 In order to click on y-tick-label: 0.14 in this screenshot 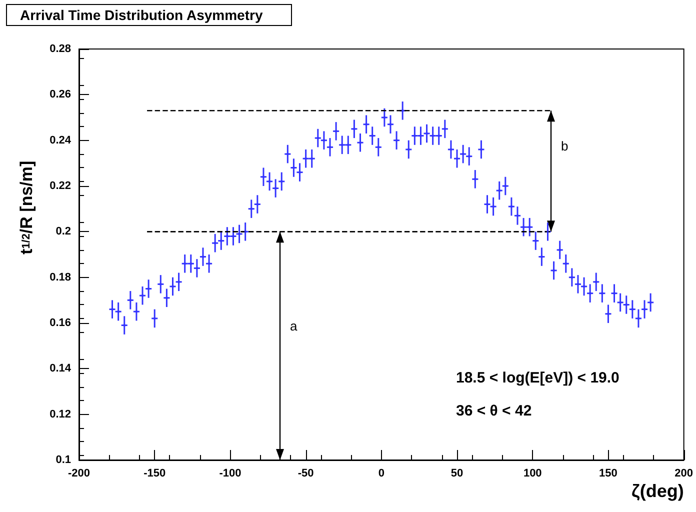, I will do `click(61, 368)`.